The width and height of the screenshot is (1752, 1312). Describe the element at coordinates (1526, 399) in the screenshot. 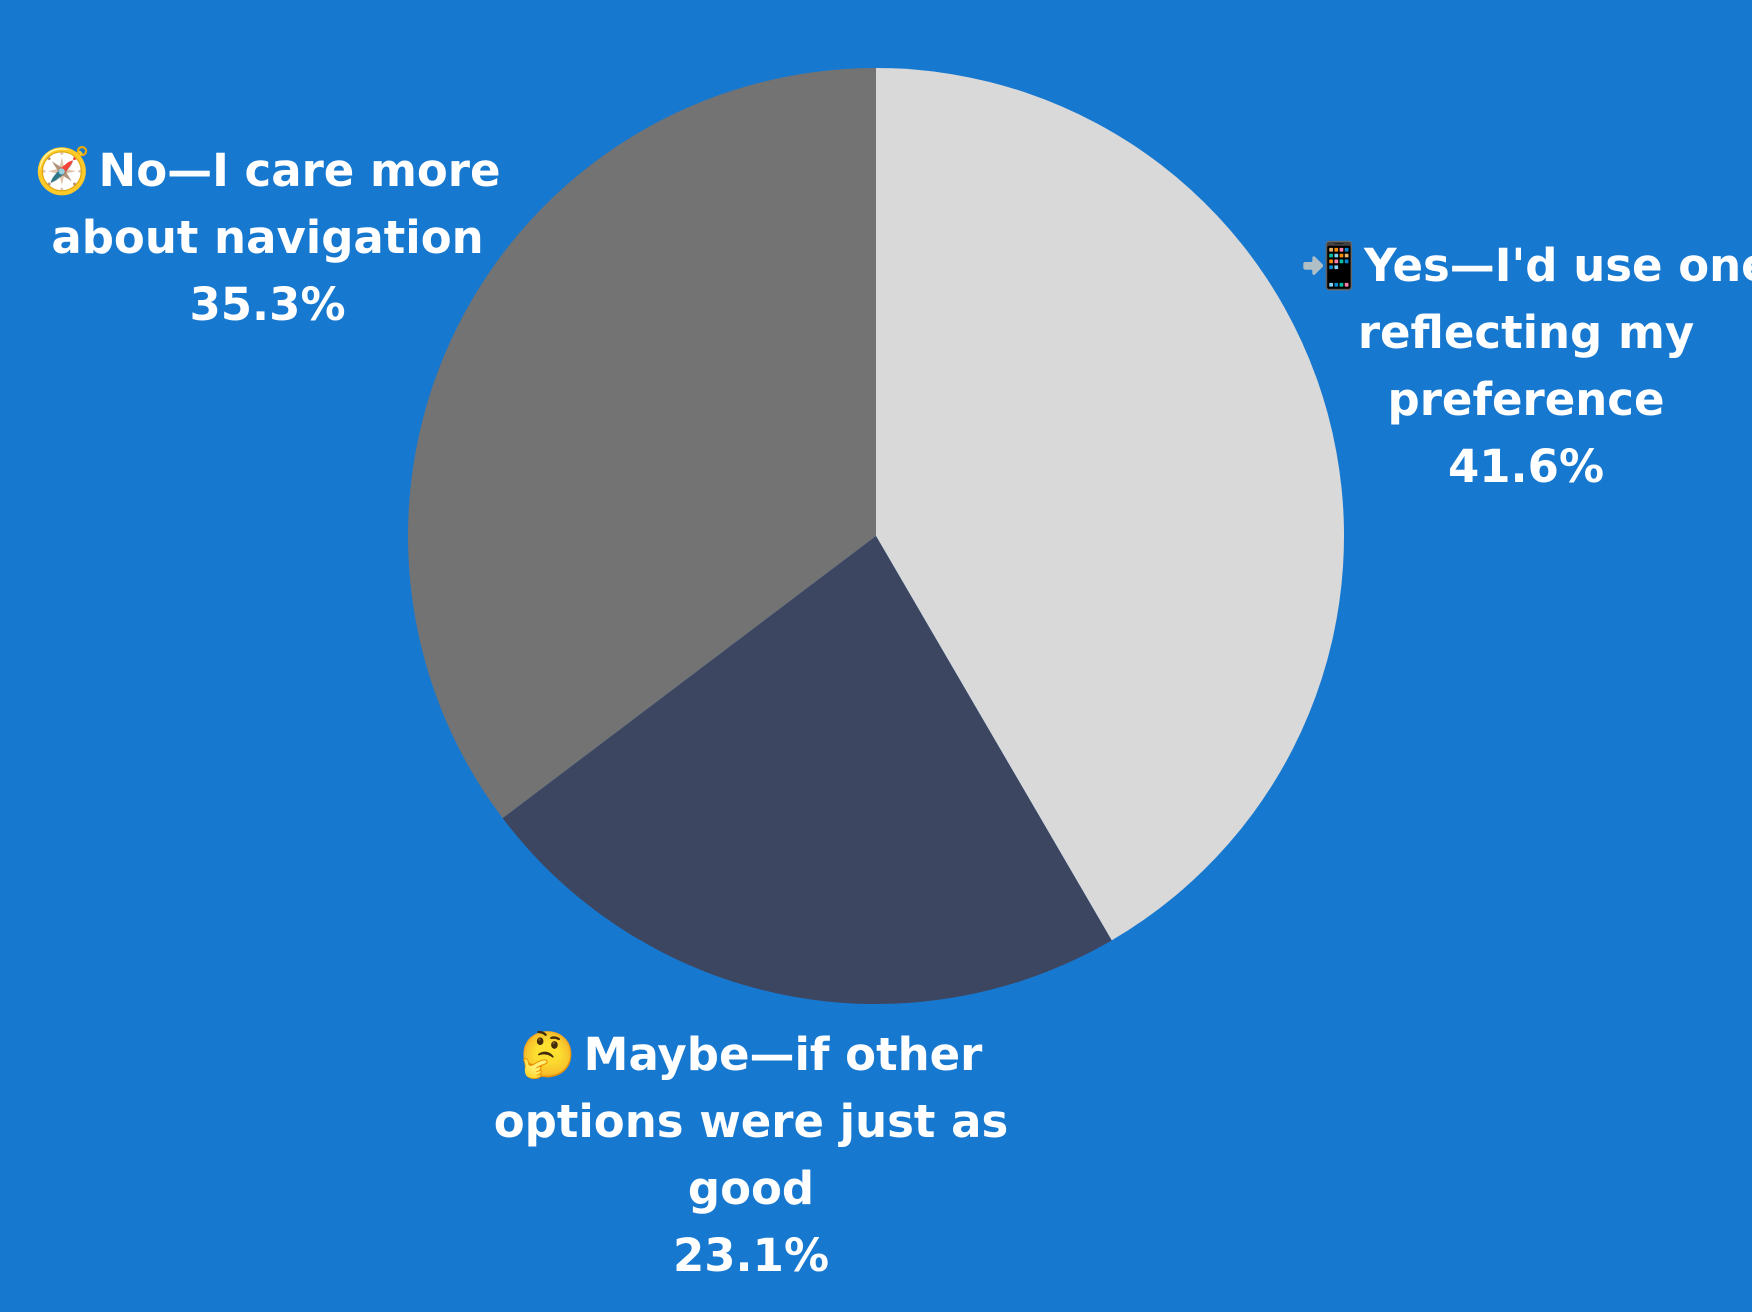

I see `slice-label-yes-line-3: preference` at that location.